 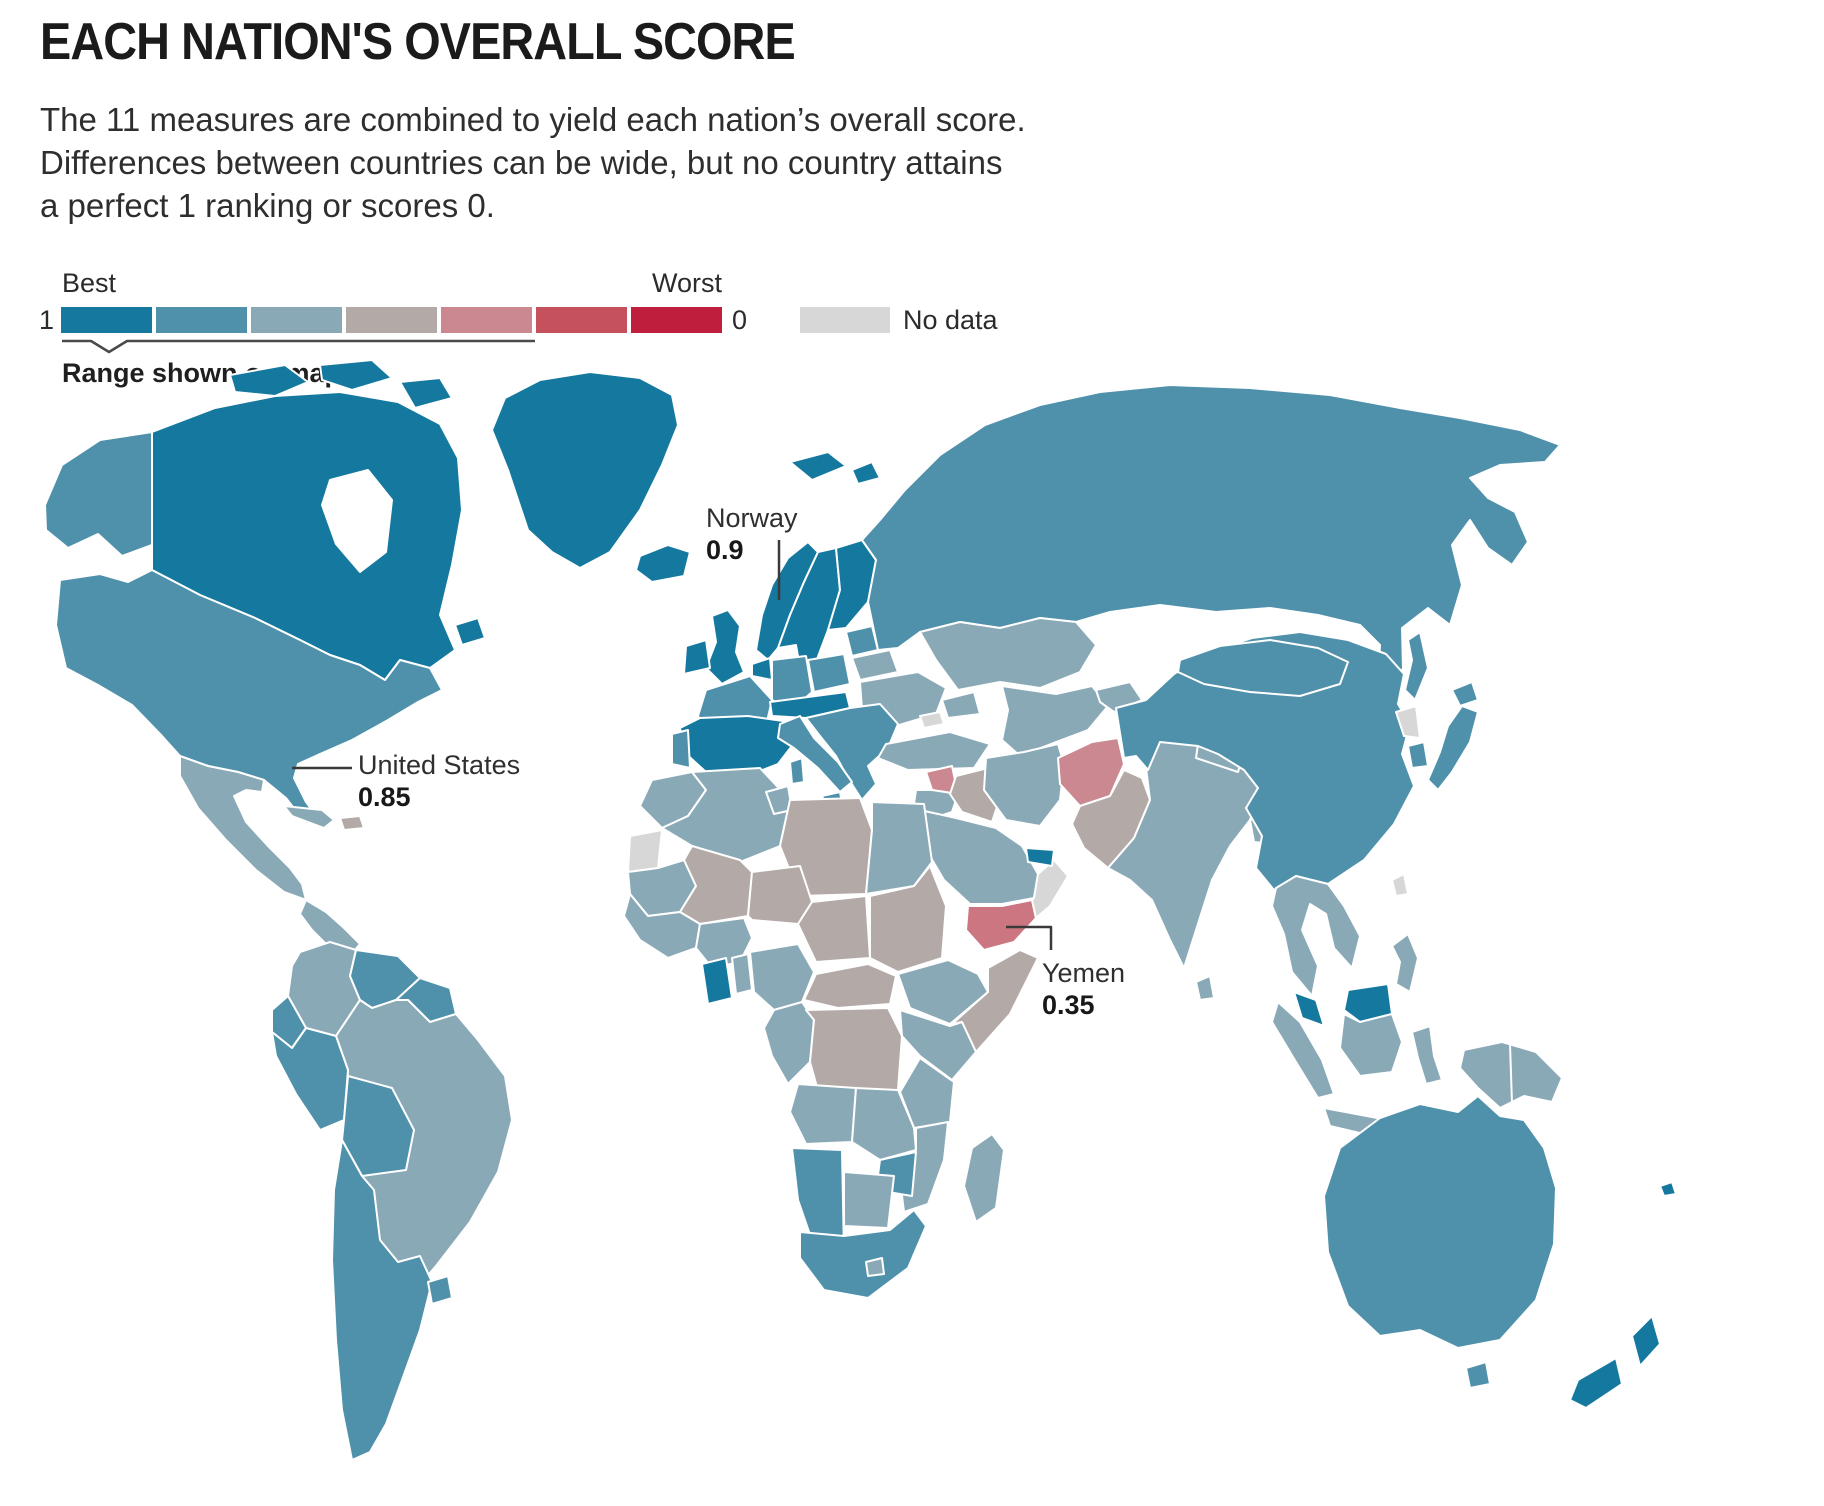 I want to click on country-united-kingdom, so click(x=725, y=647).